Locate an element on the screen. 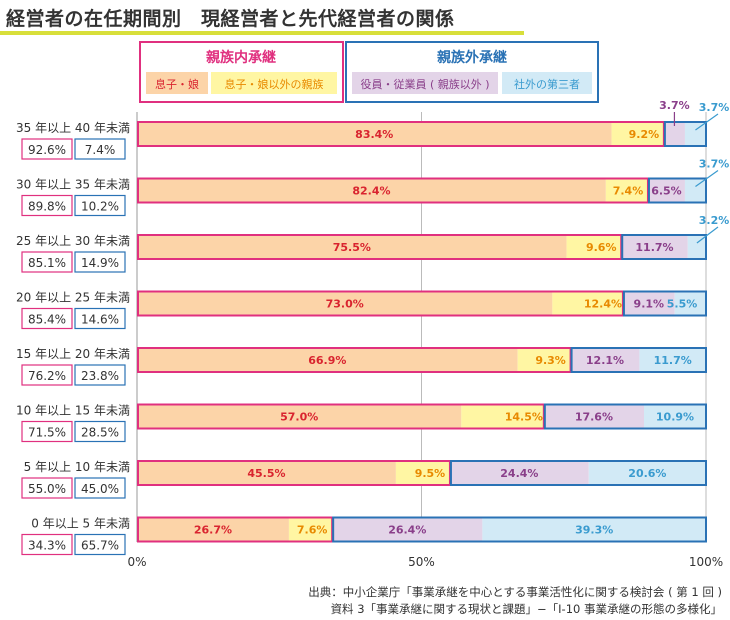 The width and height of the screenshot is (730, 620). source-line-2: 資料 3「事業承継に関する現状と課題」−「Ⅰ-10 事業承継の形態の多様化」 is located at coordinates (526, 609).